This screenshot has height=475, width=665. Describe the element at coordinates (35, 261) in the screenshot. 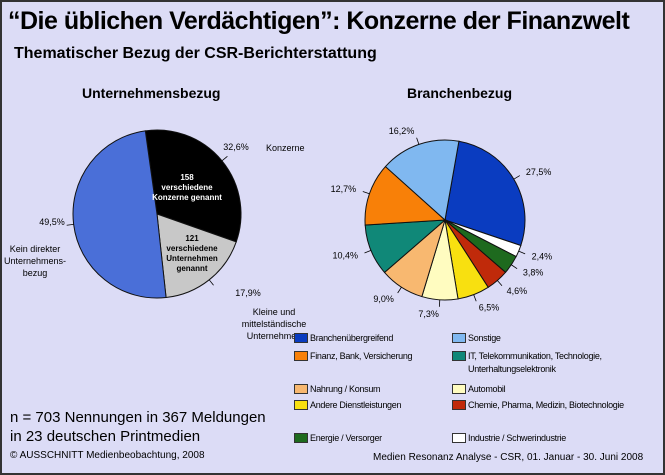

I see `slice-category-label: Unternehmens-` at that location.